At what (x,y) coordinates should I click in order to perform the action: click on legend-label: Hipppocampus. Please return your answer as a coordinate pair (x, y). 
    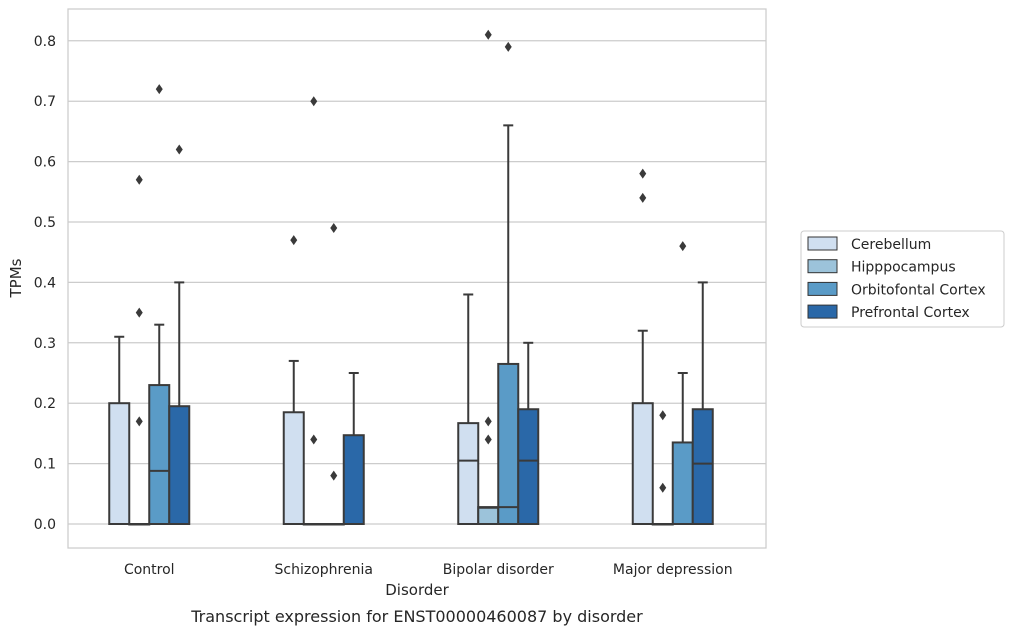
    Looking at the image, I should click on (903, 268).